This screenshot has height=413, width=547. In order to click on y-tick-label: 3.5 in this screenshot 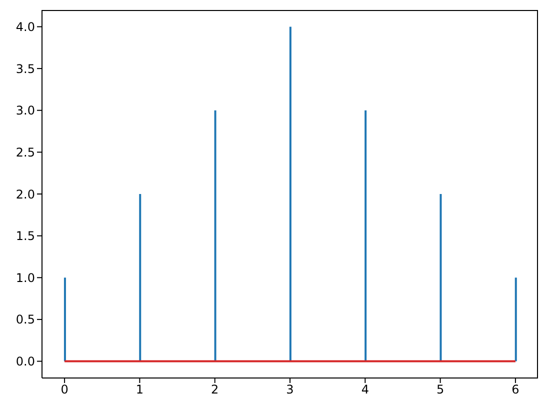, I will do `click(25, 69)`.